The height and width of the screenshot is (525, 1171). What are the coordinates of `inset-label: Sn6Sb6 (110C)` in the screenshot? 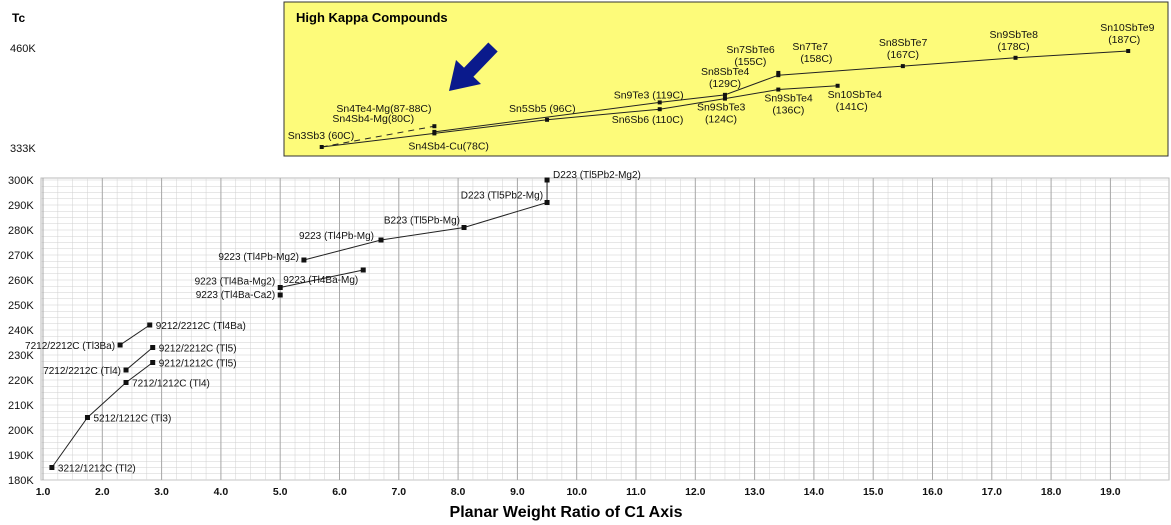 It's located at (648, 120).